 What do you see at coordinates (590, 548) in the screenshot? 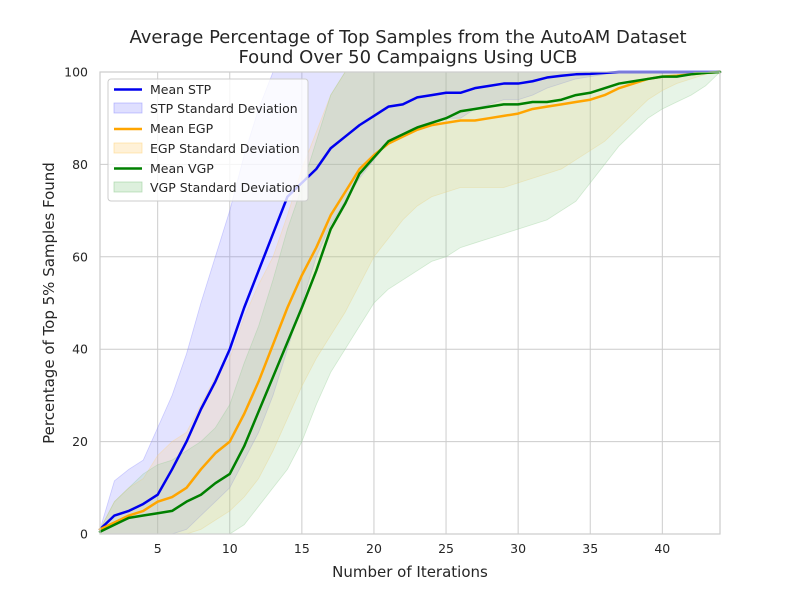
I see `x-tick-label-35: 35` at bounding box center [590, 548].